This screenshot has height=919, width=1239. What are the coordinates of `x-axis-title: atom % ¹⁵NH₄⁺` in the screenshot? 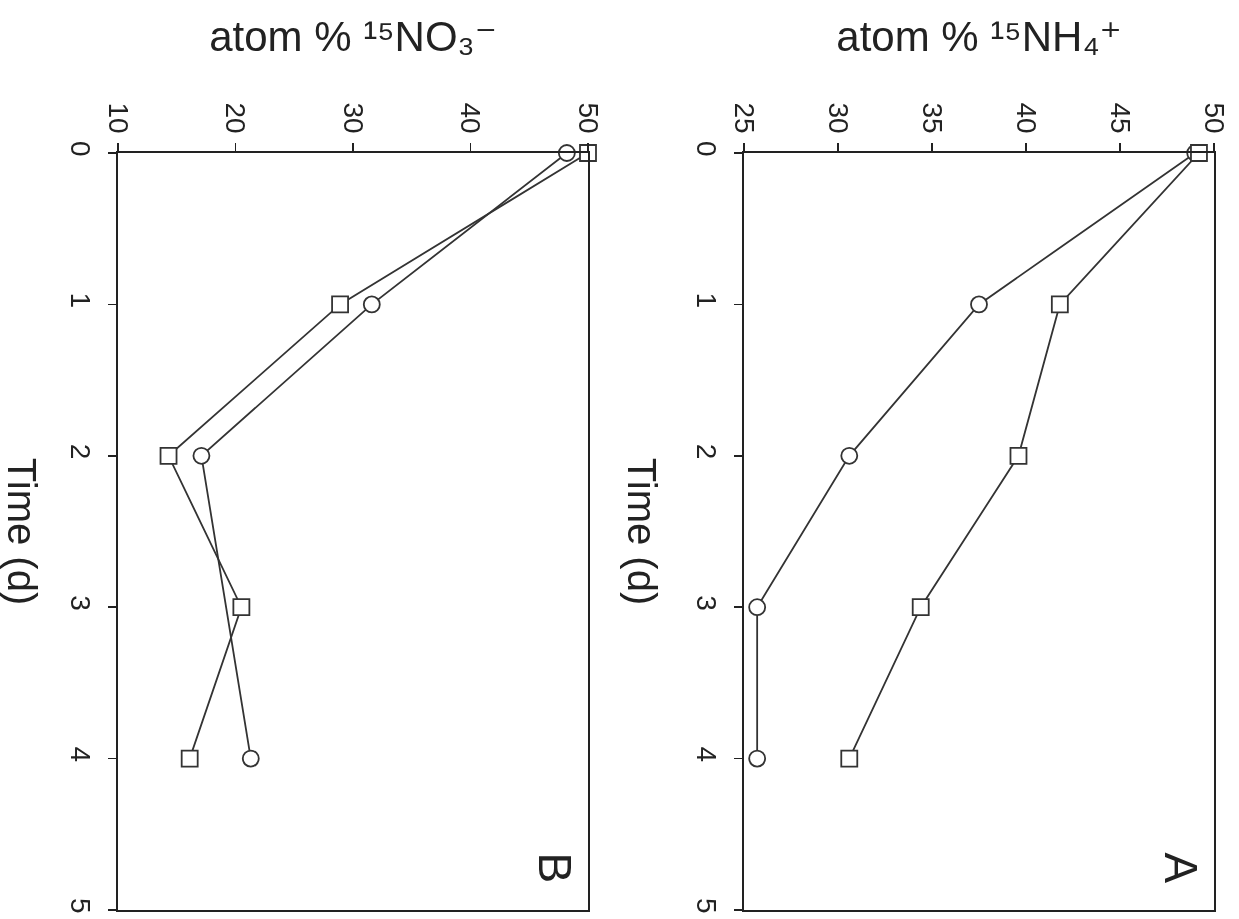 It's located at (979, 36).